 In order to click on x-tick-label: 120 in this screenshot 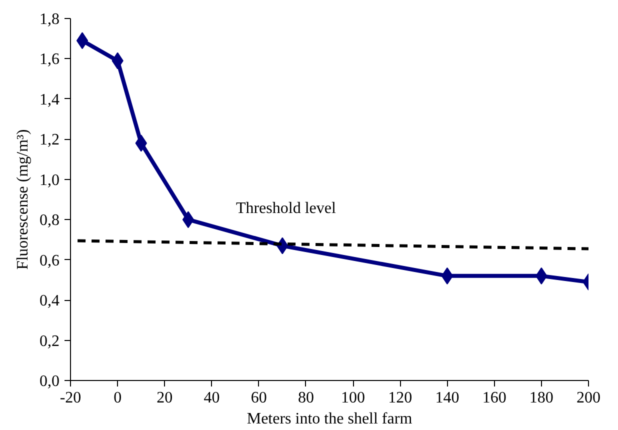, I will do `click(400, 398)`.